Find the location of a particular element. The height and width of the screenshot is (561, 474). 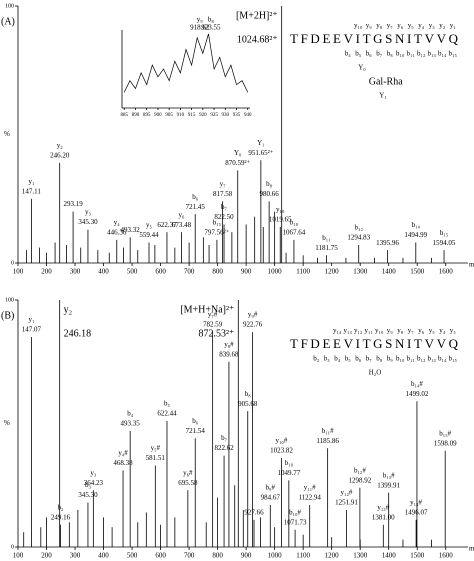

inset-peak-mz: 923.55 is located at coordinates (211, 28).